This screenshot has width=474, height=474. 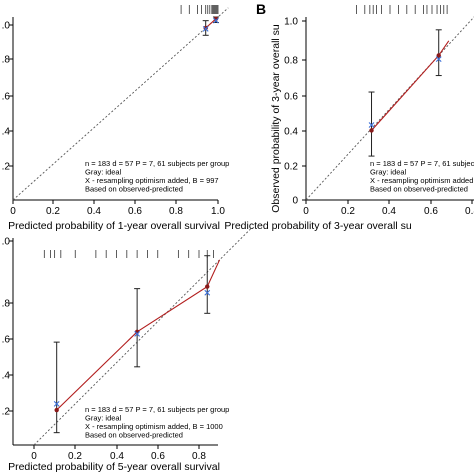 I want to click on panel1-x-tick-label: 0.8, so click(x=176, y=211).